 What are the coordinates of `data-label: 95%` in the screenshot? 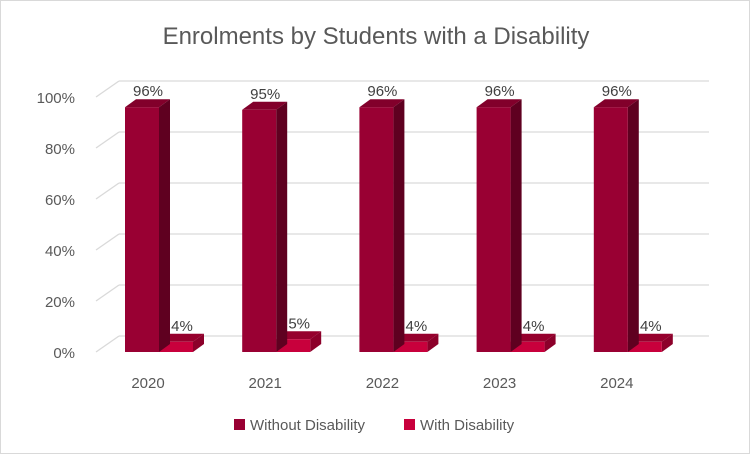 It's located at (265, 94).